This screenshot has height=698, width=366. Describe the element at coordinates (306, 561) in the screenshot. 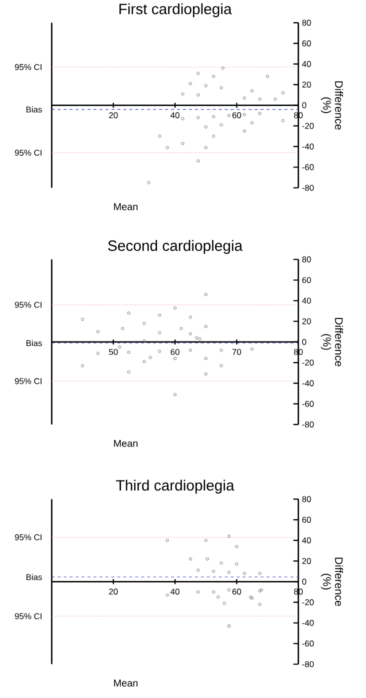

I see `y-tick-label: 20` at that location.